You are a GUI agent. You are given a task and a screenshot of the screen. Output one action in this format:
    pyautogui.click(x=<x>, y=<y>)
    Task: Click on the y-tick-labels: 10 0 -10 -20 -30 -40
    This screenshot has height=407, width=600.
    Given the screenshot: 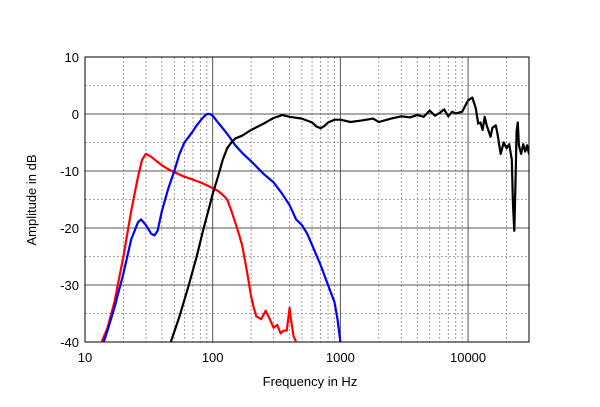 What is the action you would take?
    pyautogui.click(x=69, y=200)
    